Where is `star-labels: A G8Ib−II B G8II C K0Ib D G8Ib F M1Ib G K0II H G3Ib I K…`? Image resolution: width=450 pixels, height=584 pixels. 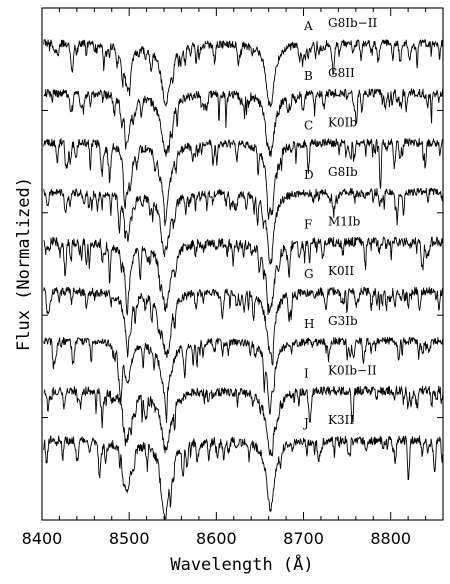
star-labels: A G8Ib−II B G8II C K0Ib D G8Ib F M1Ib G K0II H G3Ib I K… is located at coordinates (339, 223).